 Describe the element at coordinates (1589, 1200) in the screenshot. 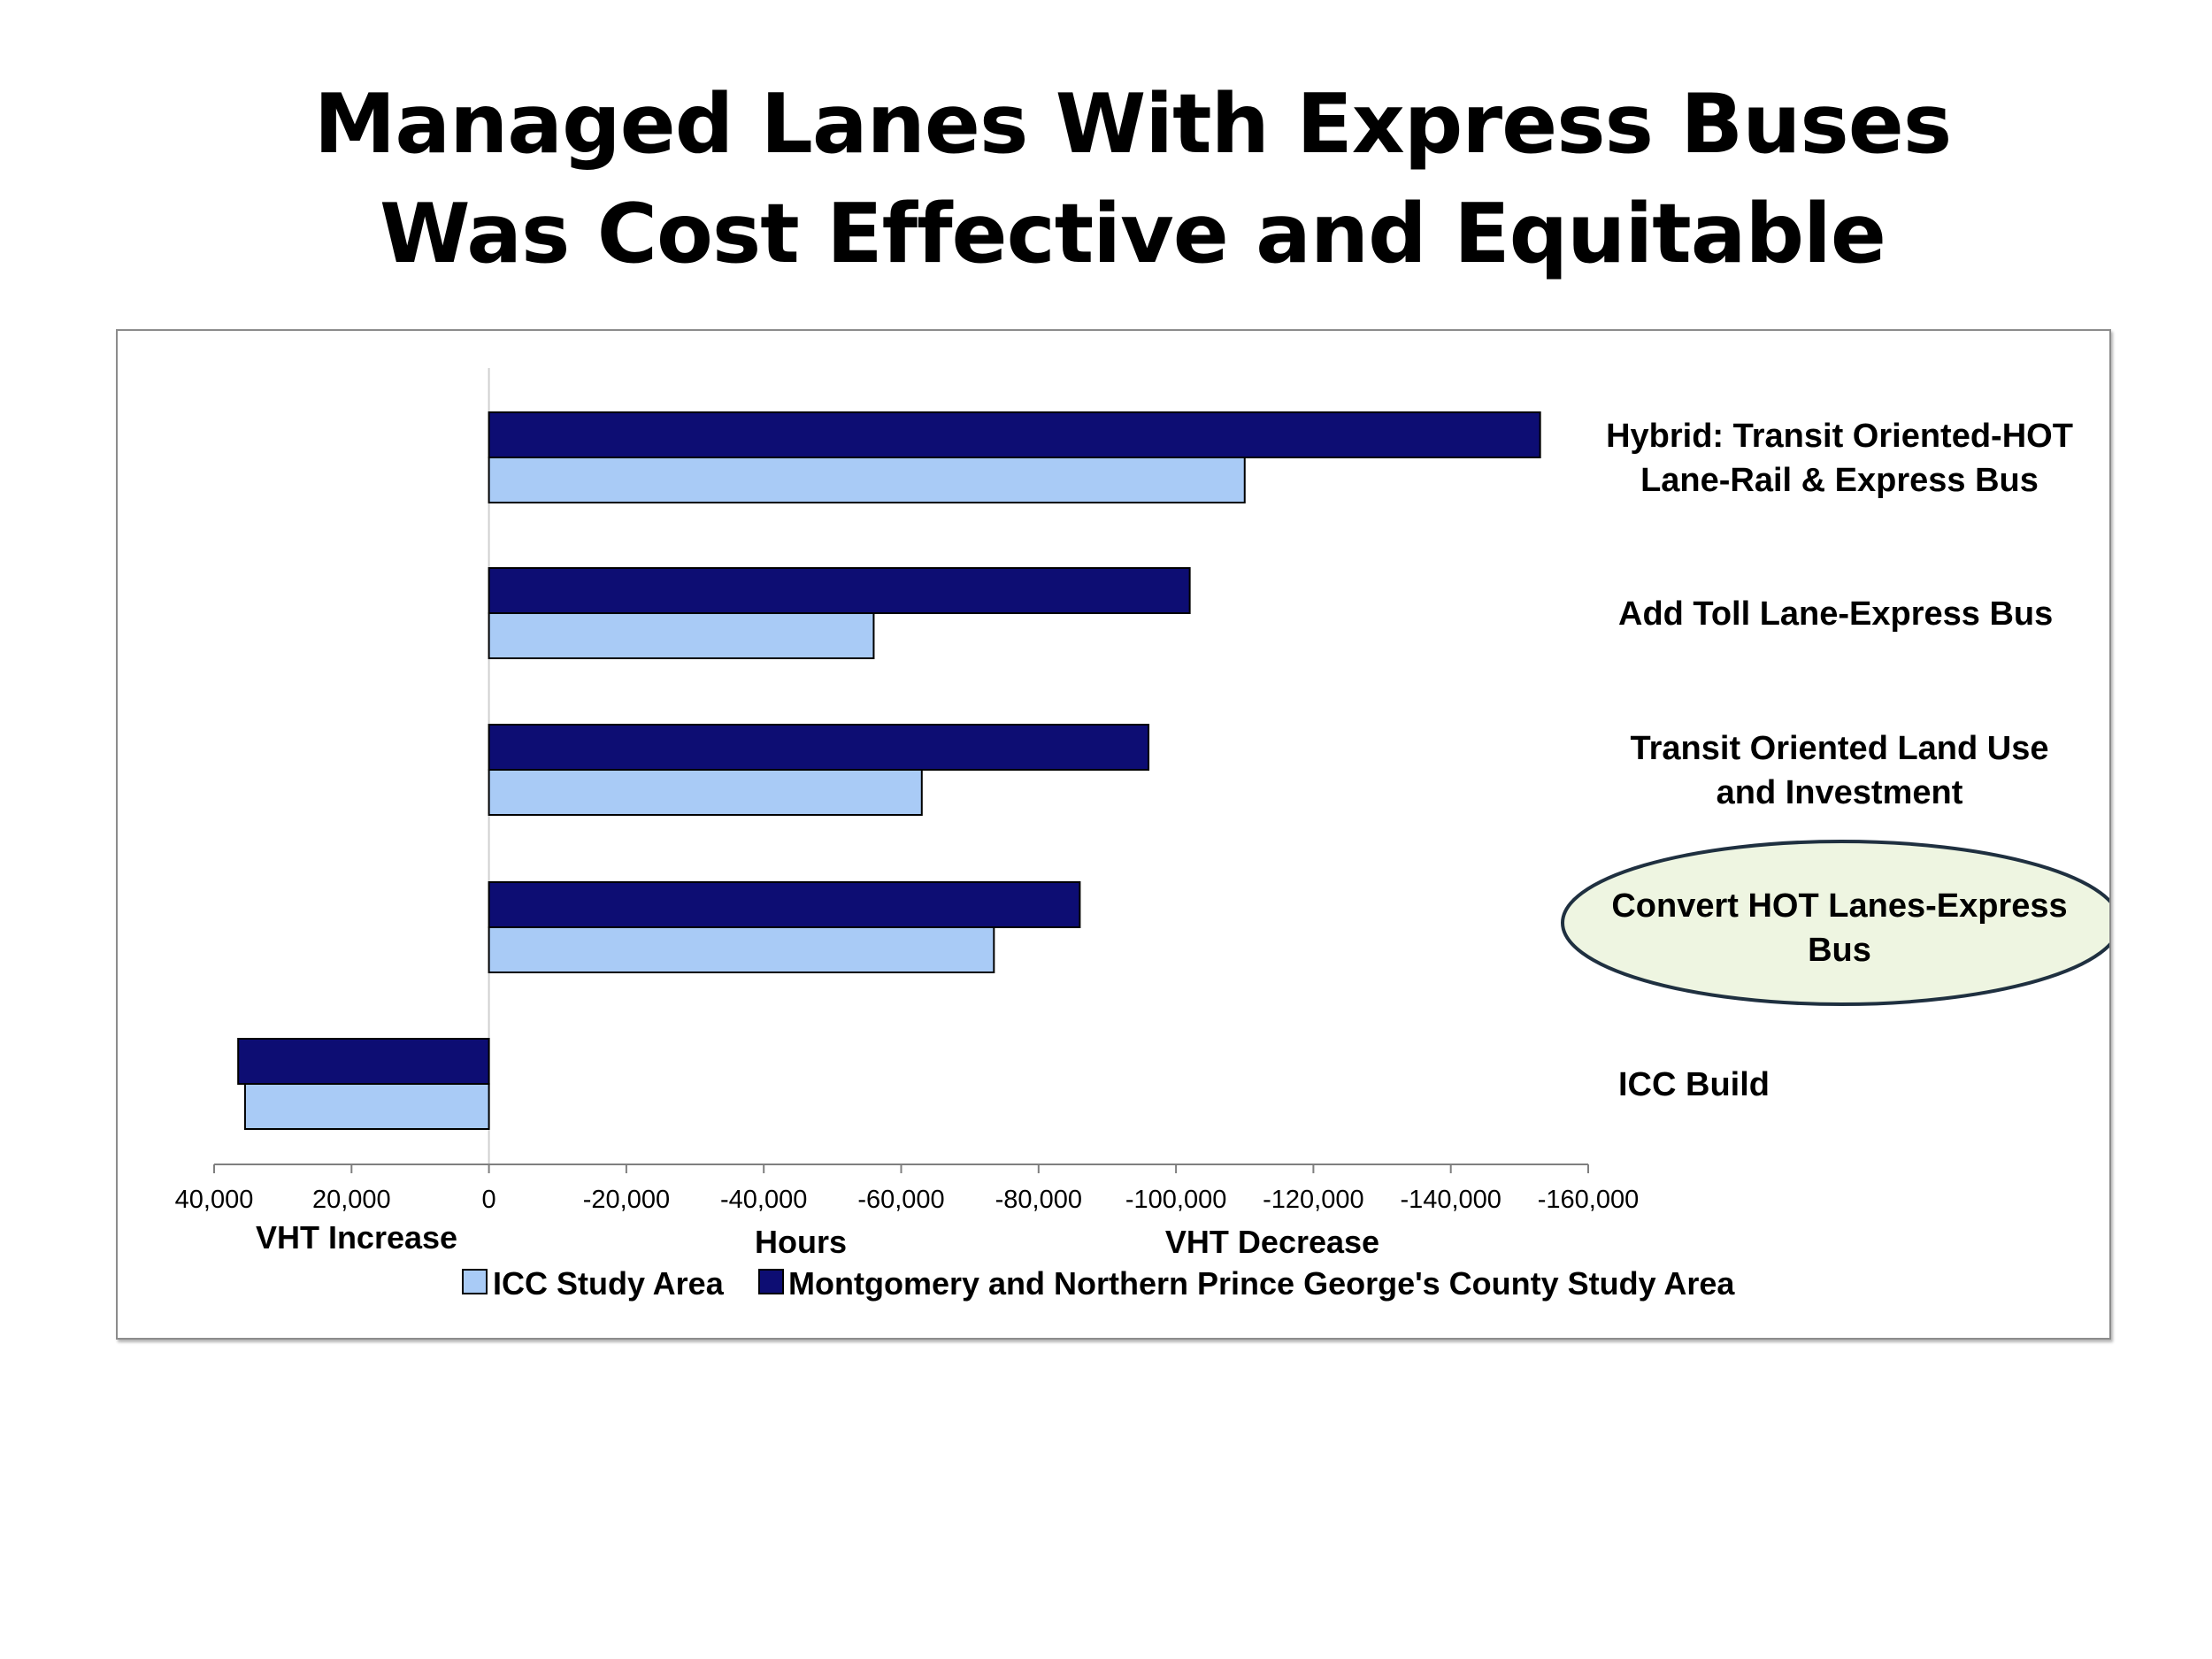

I see `x-tick-label-10: -160,000` at that location.